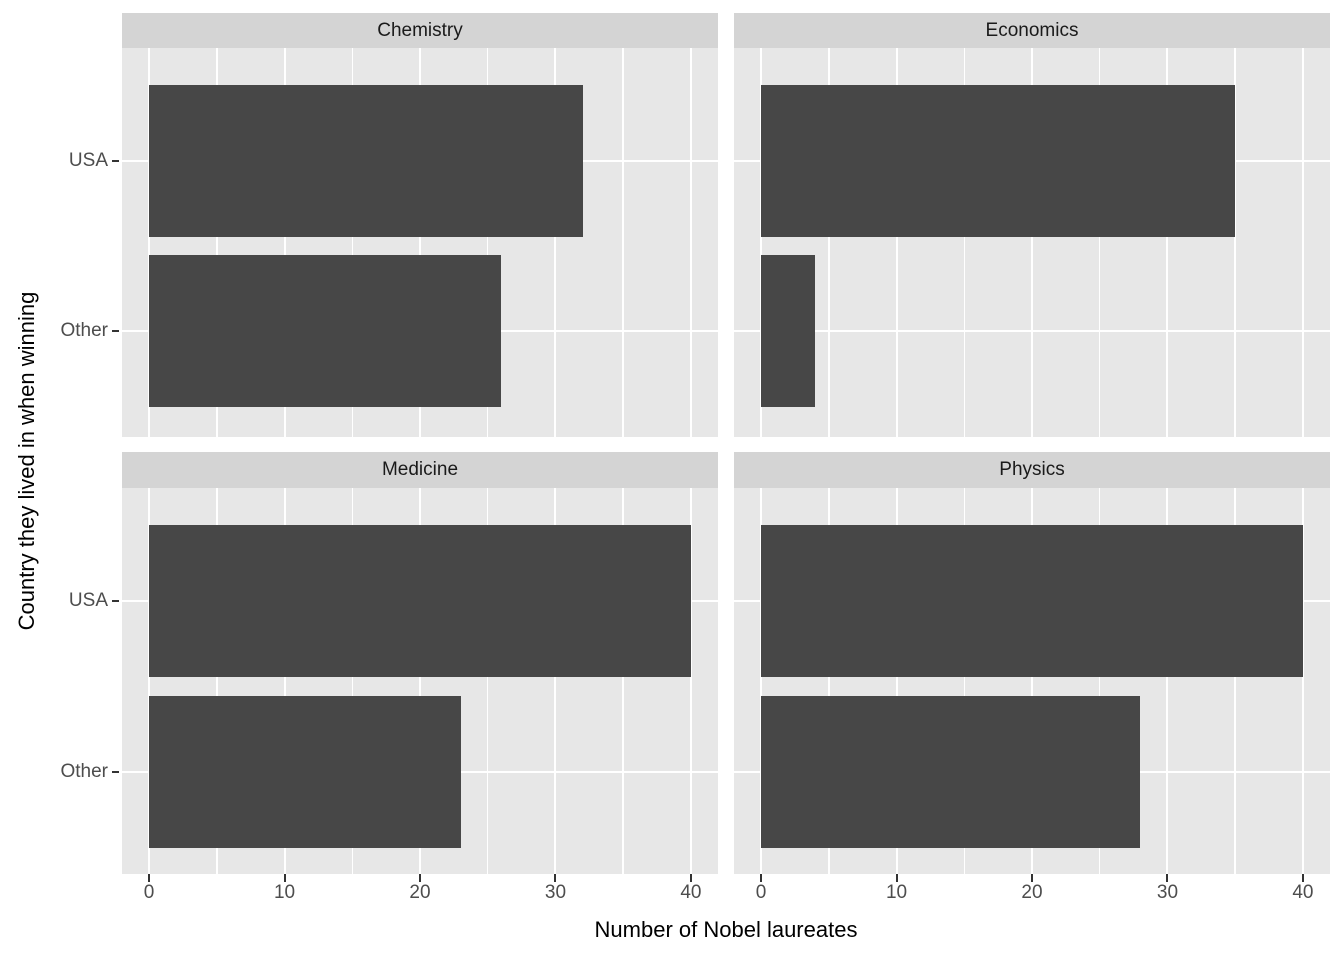 The image size is (1344, 960). What do you see at coordinates (951, 772) in the screenshot?
I see `bar-physics-other` at bounding box center [951, 772].